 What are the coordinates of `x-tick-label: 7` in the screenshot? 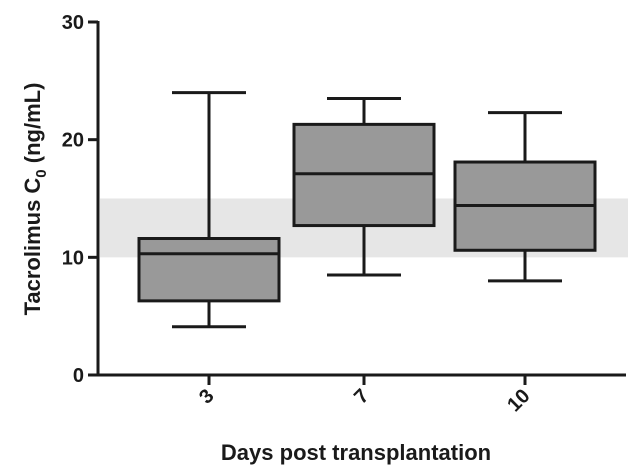 It's located at (361, 396).